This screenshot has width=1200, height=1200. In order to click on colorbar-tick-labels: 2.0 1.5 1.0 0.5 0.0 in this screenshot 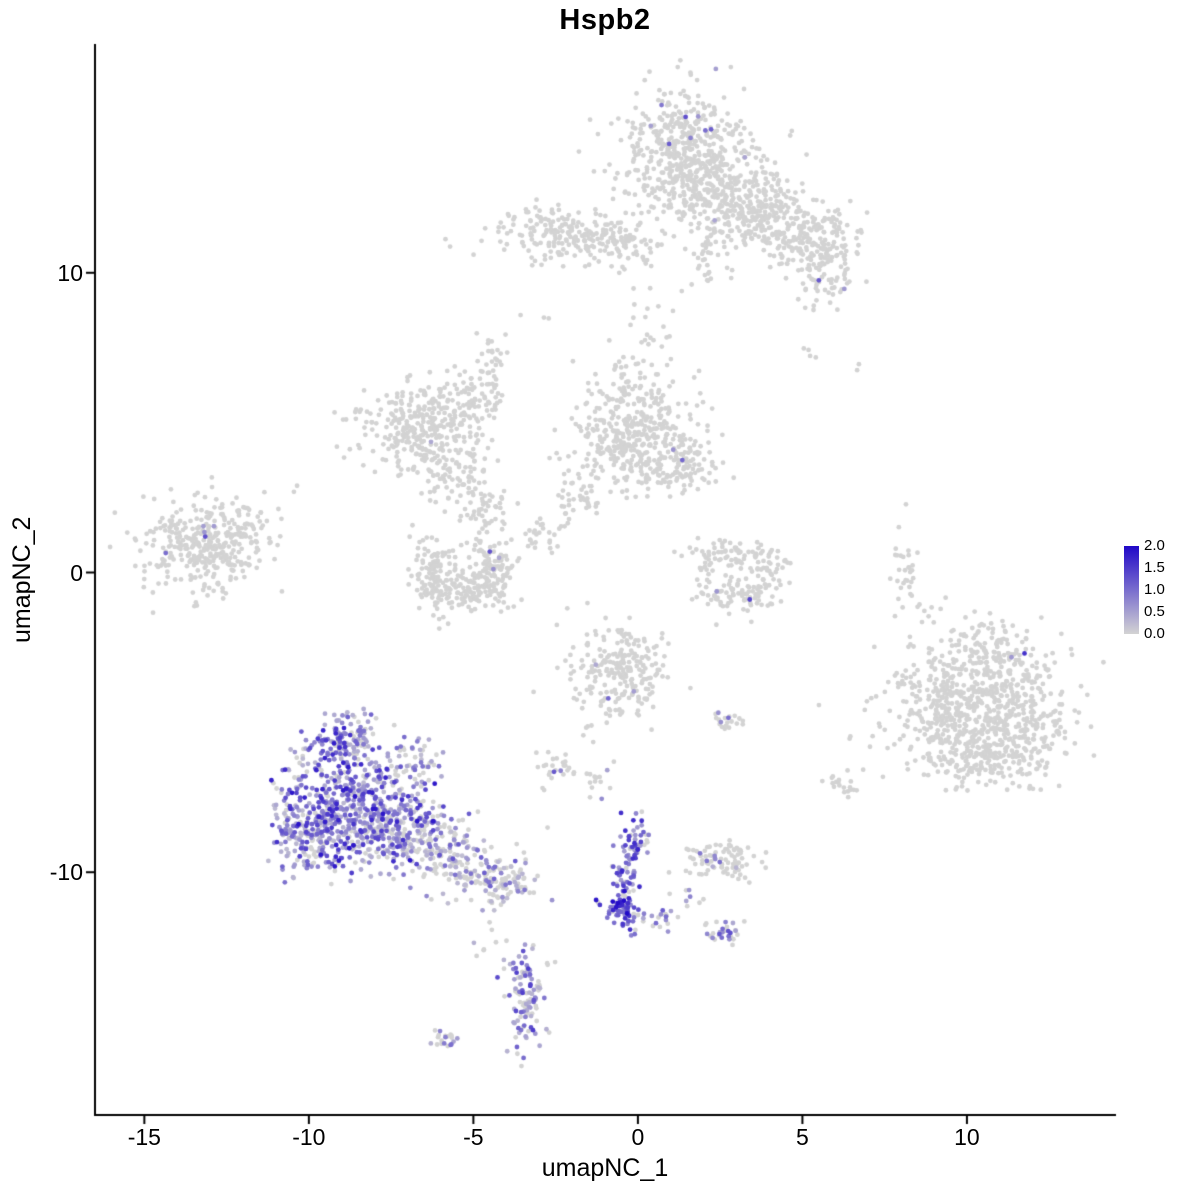, I will do `click(1154, 589)`.